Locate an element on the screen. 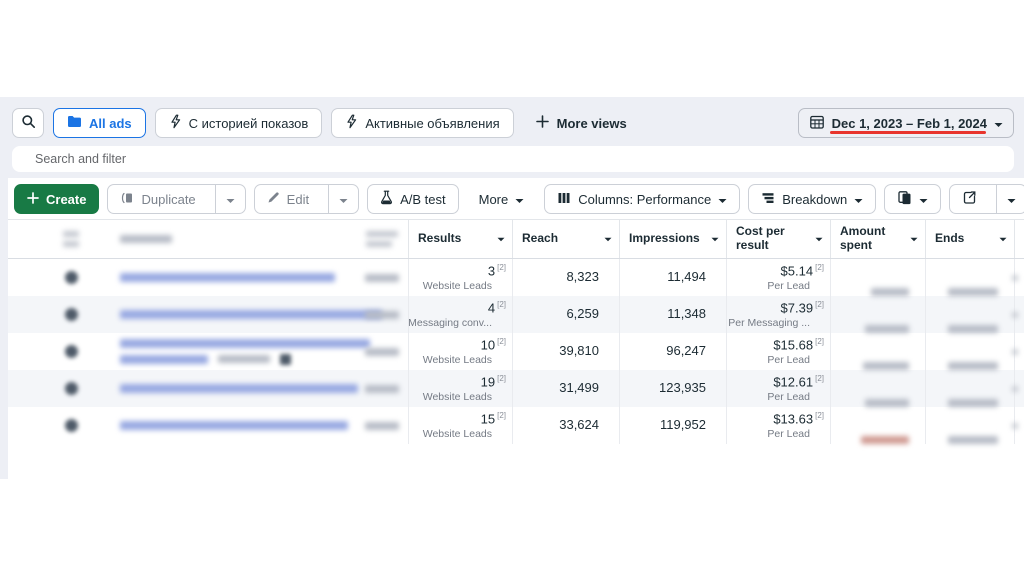 Image resolution: width=1024 pixels, height=576 pixels. create-label: Create is located at coordinates (66, 199).